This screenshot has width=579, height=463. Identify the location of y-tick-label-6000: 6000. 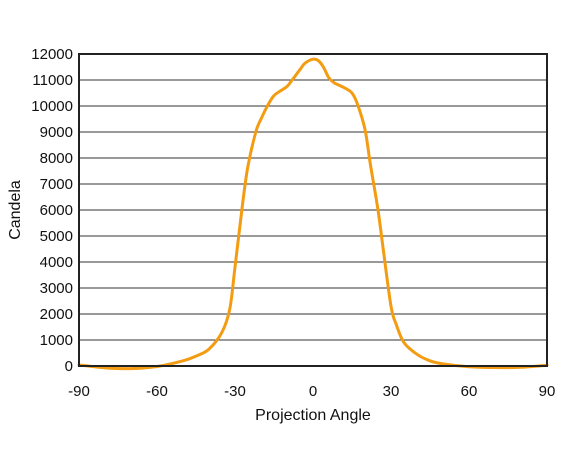
(56, 210).